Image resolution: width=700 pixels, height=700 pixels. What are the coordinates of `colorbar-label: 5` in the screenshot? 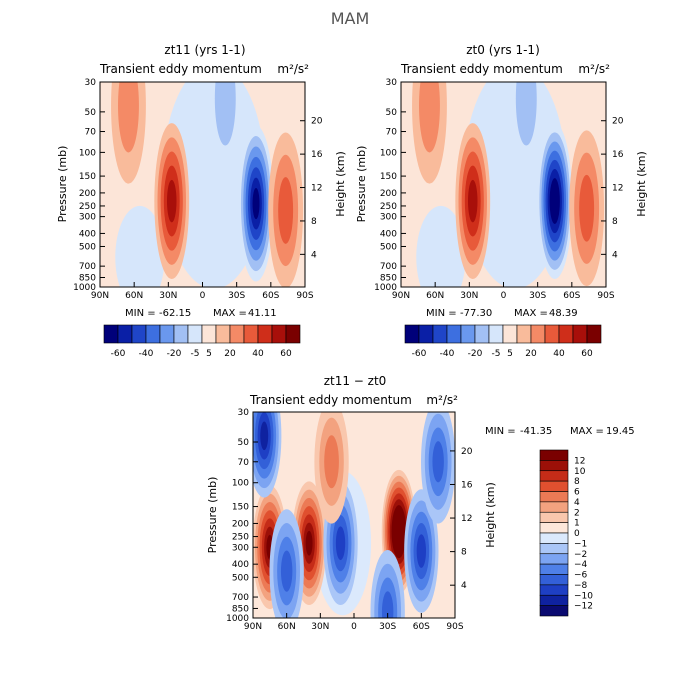 It's located at (209, 354).